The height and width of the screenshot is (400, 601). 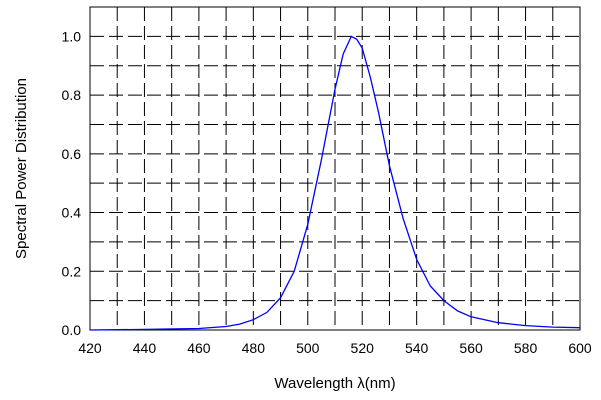 What do you see at coordinates (417, 348) in the screenshot?
I see `x-tick-label: 540` at bounding box center [417, 348].